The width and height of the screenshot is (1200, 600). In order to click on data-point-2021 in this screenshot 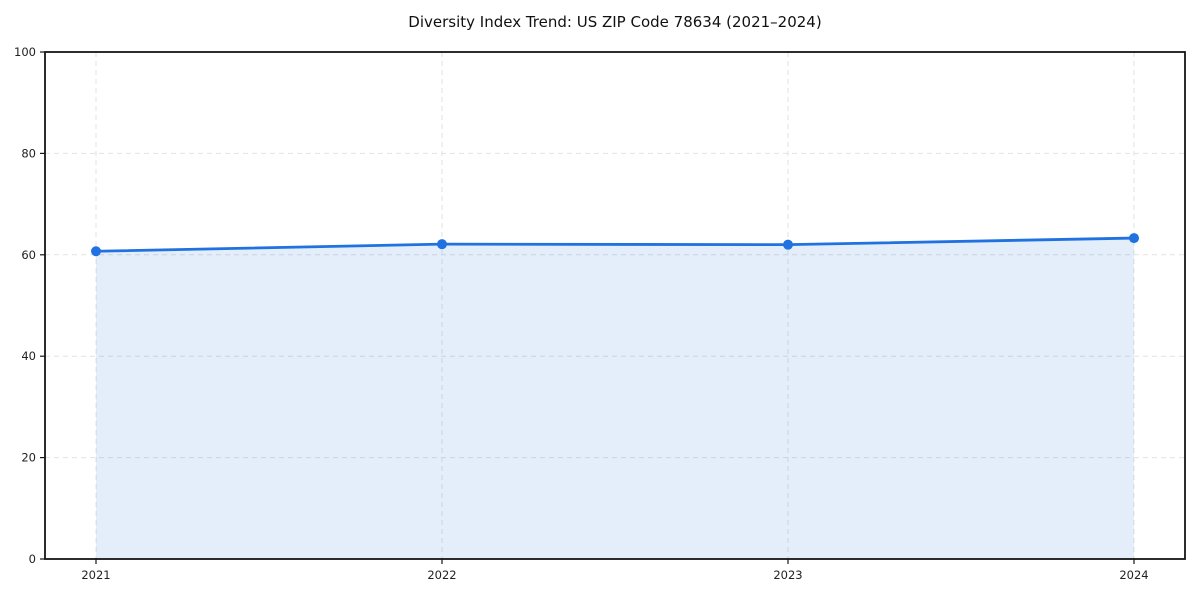, I will do `click(96, 251)`.